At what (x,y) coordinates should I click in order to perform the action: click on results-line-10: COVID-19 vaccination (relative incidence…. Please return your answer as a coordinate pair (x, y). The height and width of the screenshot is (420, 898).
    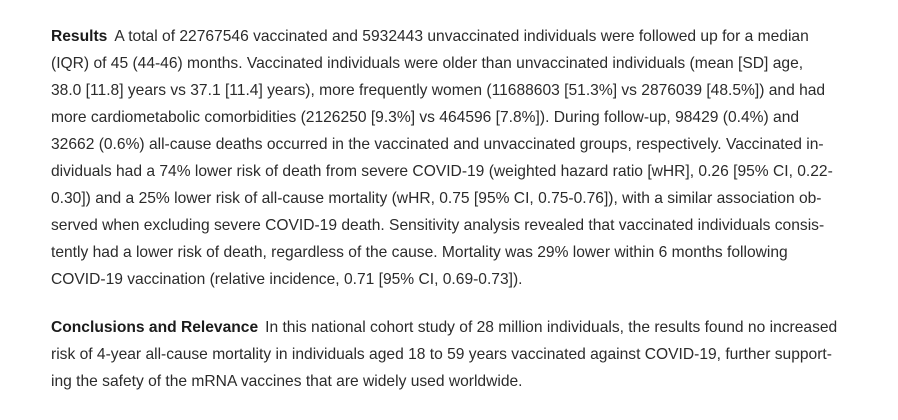
    Looking at the image, I should click on (287, 279).